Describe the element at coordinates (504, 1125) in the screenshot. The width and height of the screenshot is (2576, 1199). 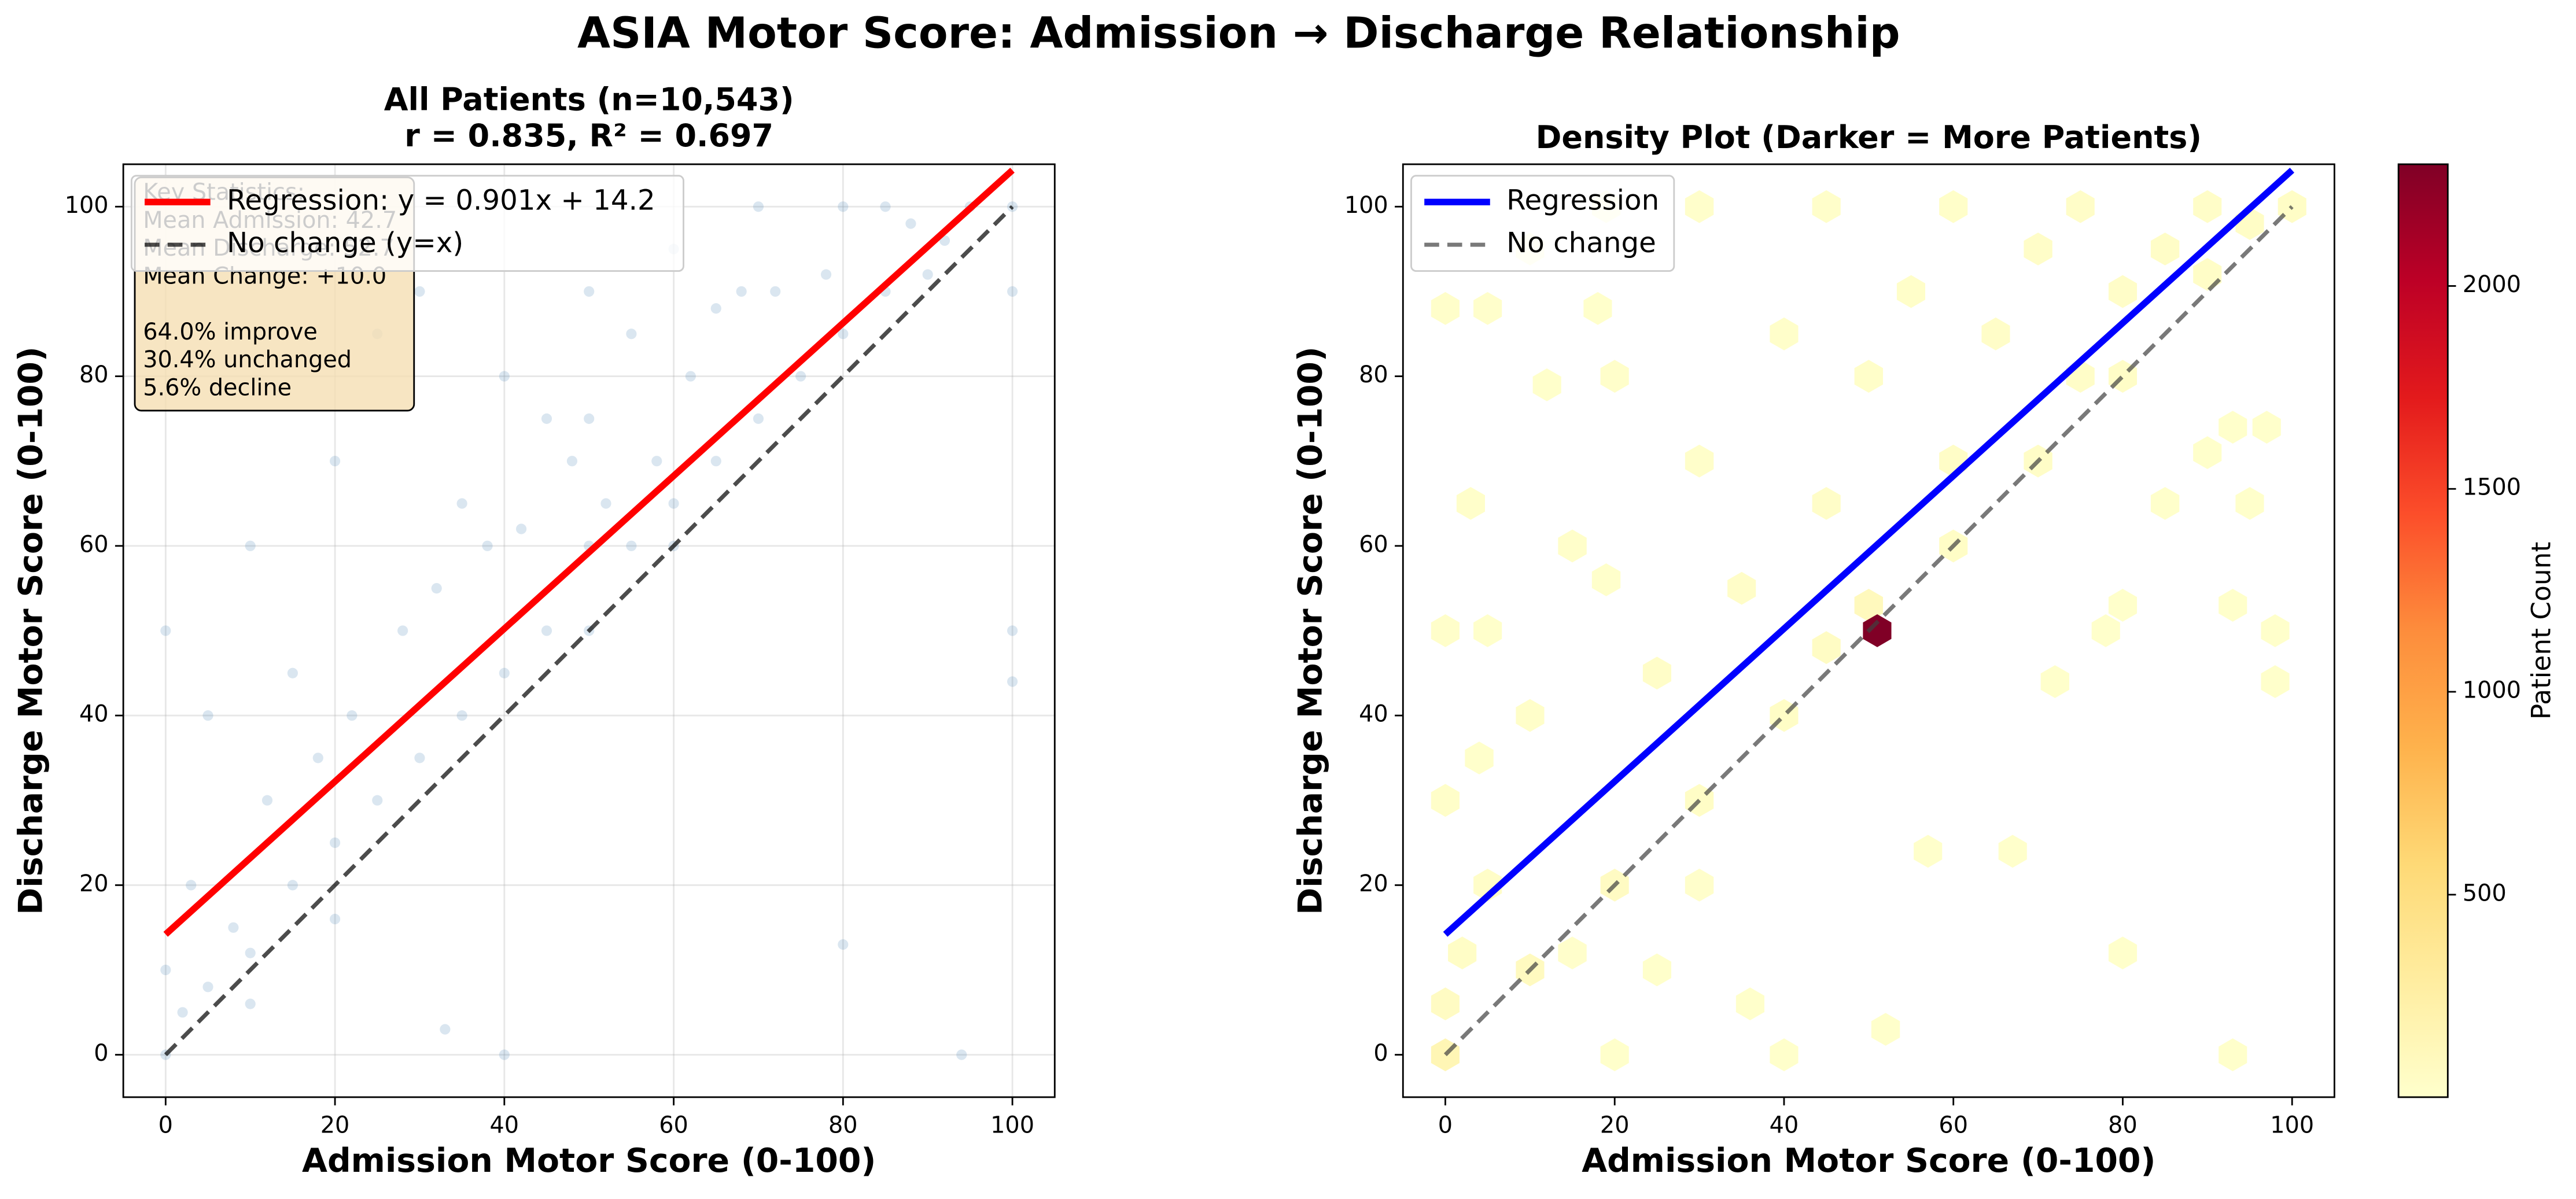
I see `x-tick-label: 40` at that location.